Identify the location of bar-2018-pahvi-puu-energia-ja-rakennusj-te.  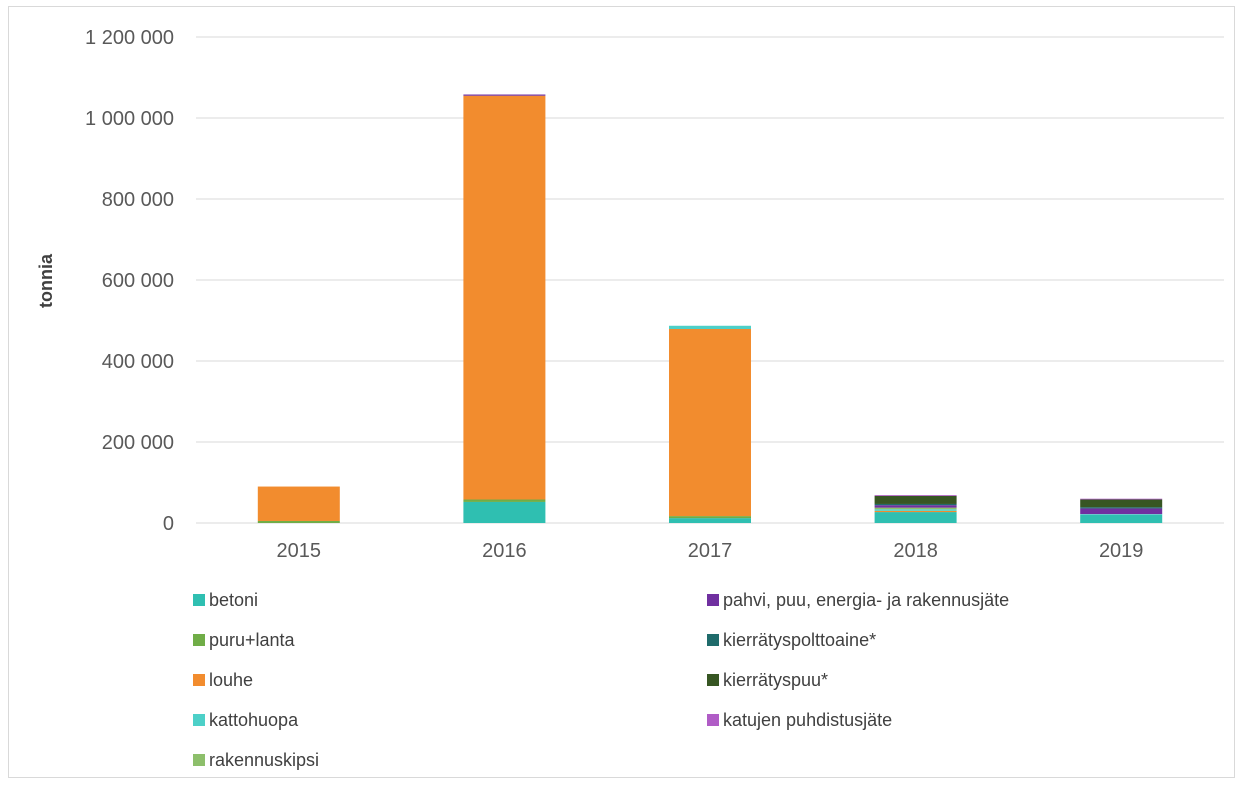
(915, 506).